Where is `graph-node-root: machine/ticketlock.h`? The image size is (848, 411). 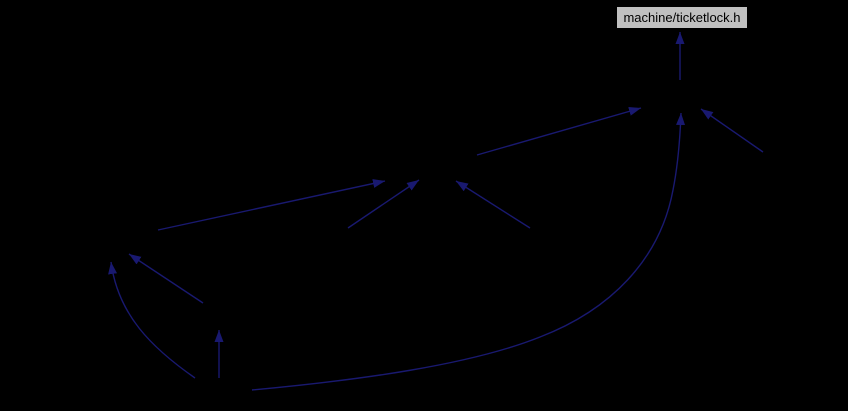
graph-node-root: machine/ticketlock.h is located at coordinates (682, 17).